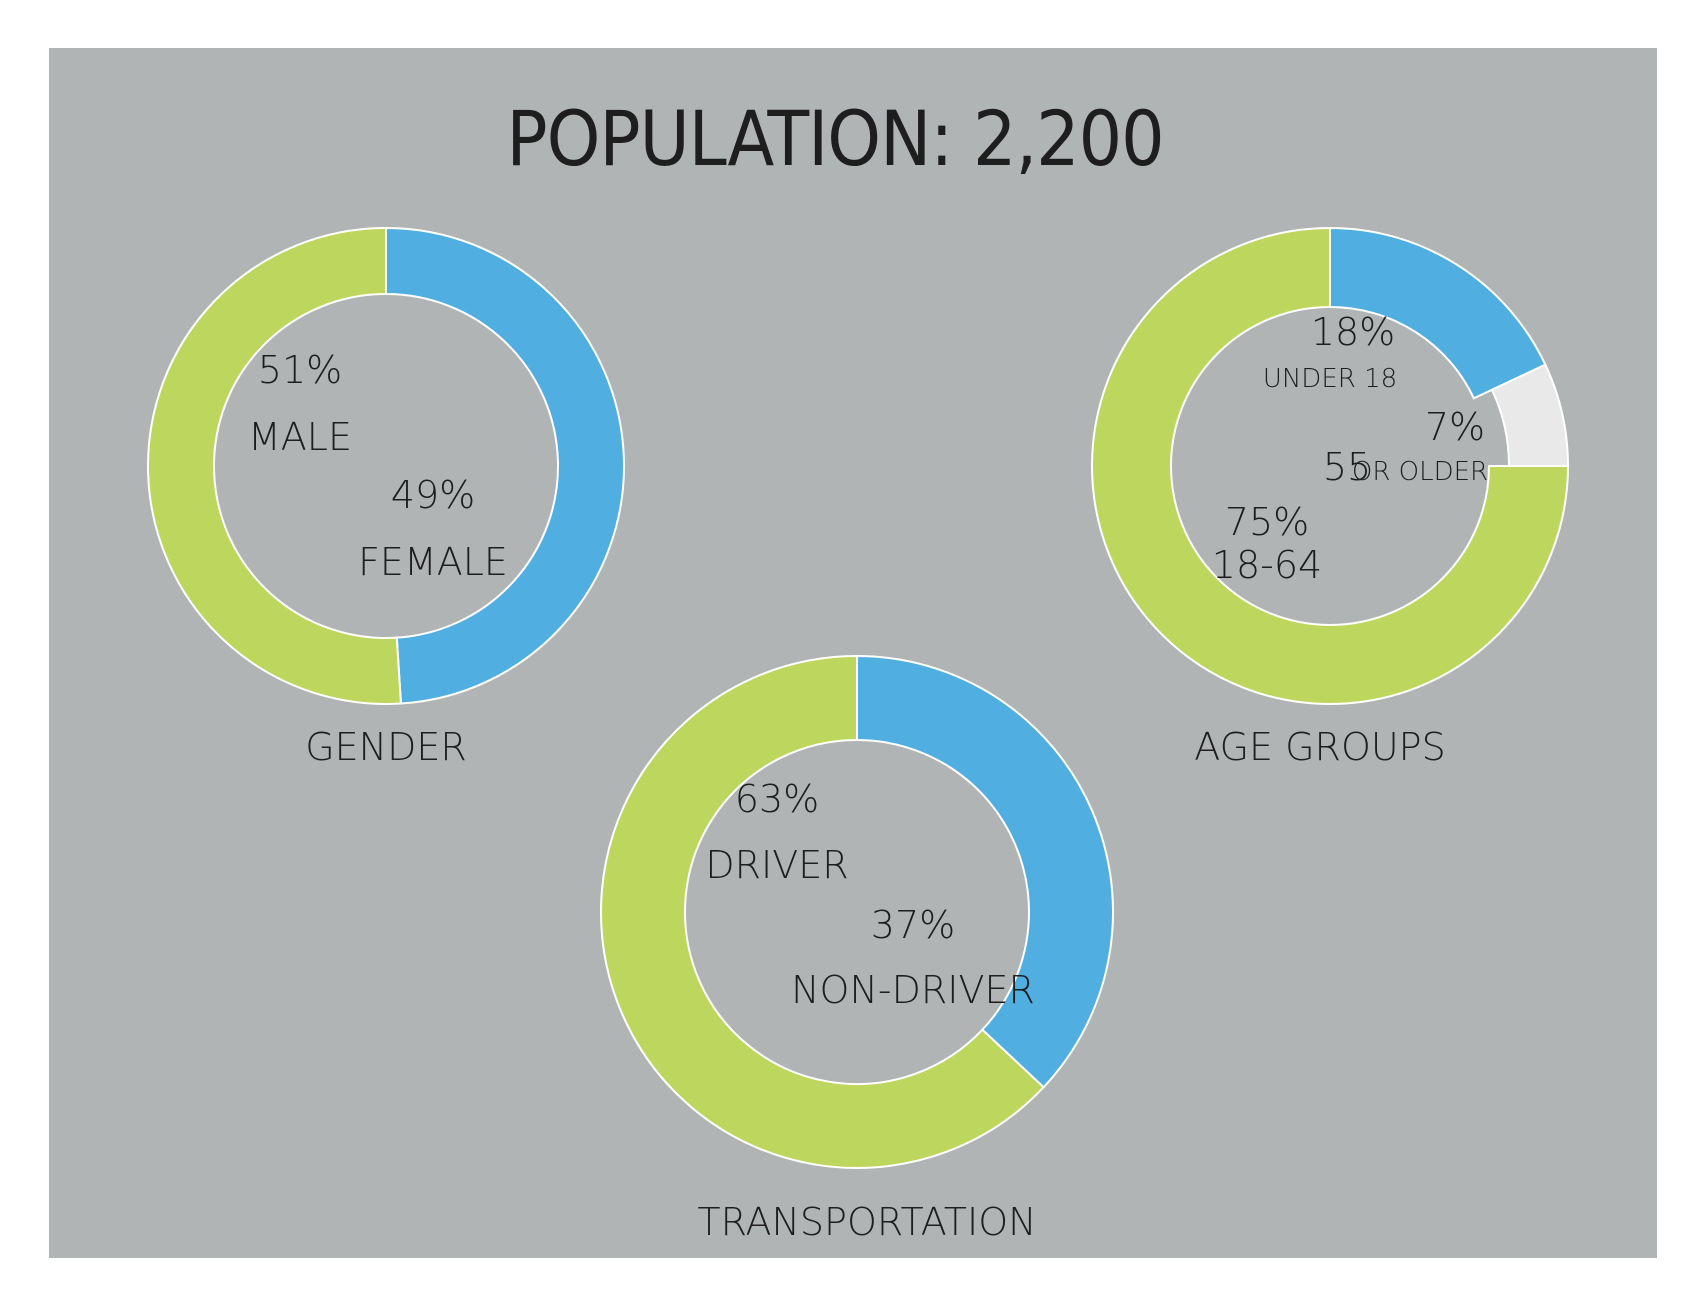 This screenshot has width=1700, height=1300. What do you see at coordinates (433, 562) in the screenshot?
I see `female-label: FEMALE` at bounding box center [433, 562].